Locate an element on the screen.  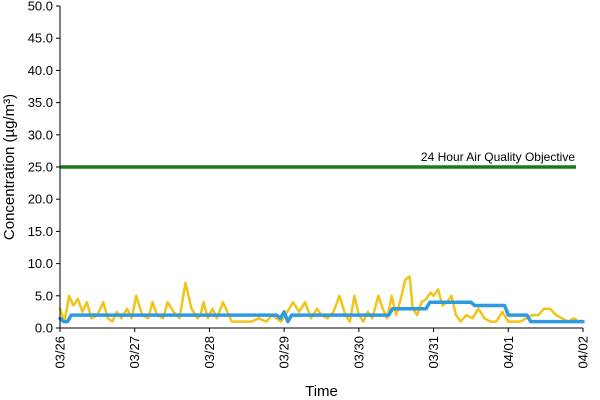
y-tick-label: 10.0 is located at coordinates (40, 263).